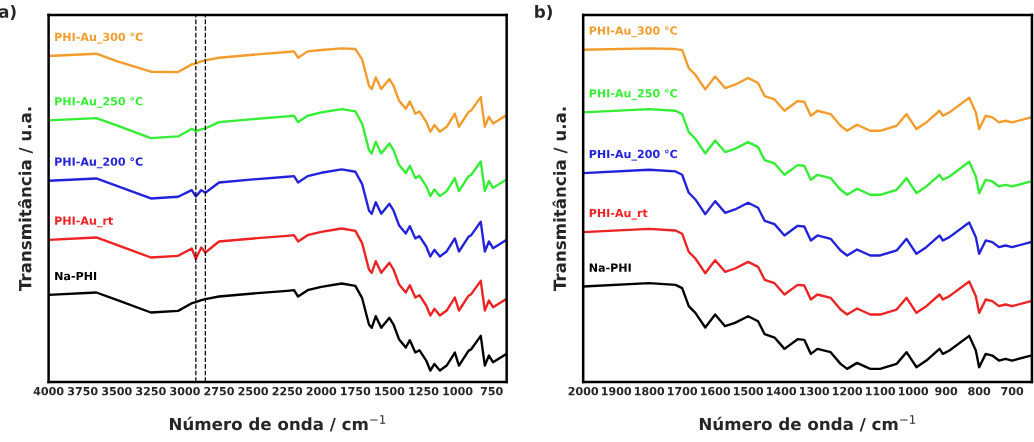  I want to click on x-tick-label: 3000, so click(185, 391).